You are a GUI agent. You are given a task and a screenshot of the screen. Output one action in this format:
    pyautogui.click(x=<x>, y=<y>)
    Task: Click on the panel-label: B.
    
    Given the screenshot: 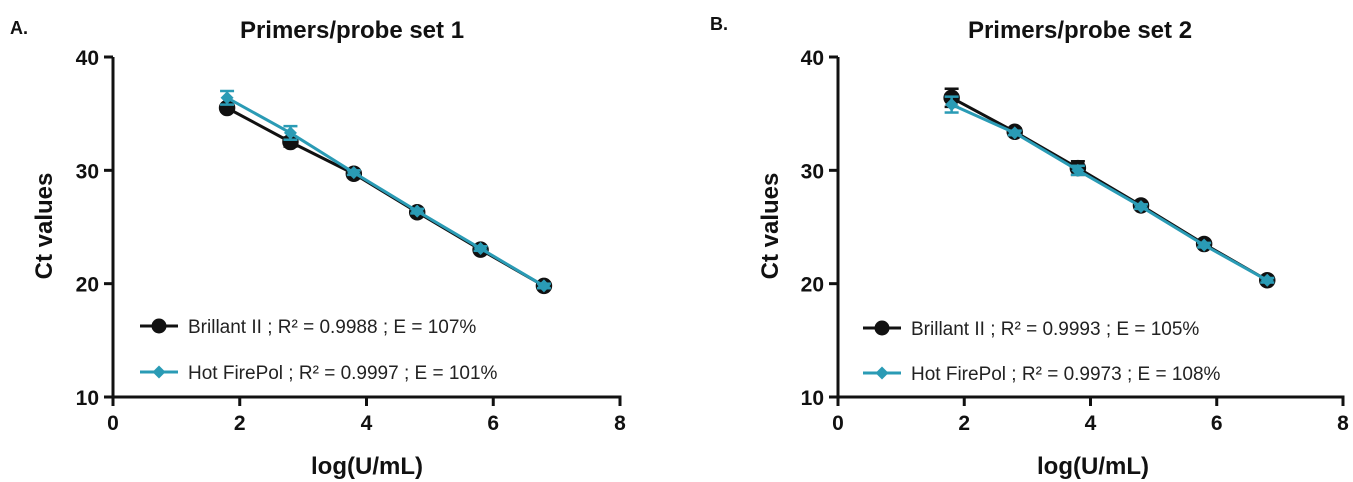 What is the action you would take?
    pyautogui.click(x=719, y=24)
    